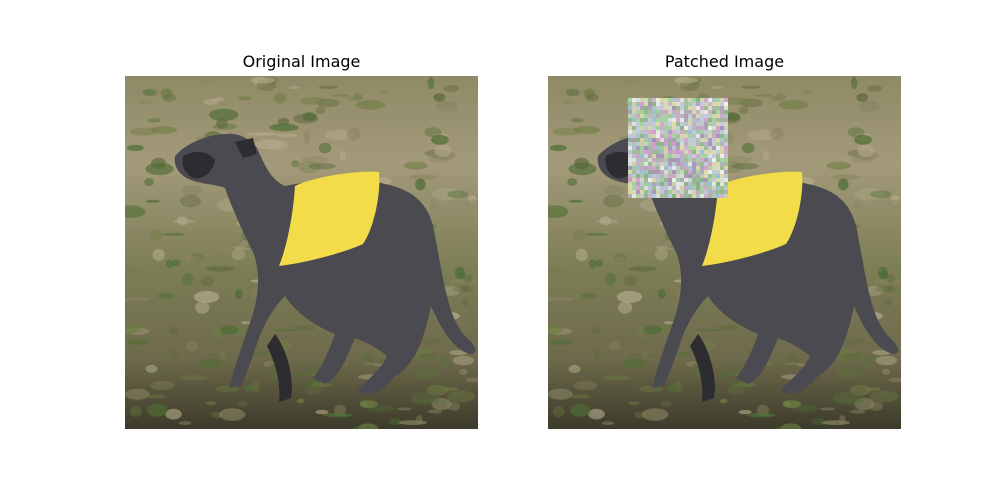  Describe the element at coordinates (678, 148) in the screenshot. I see `adversarial-patch` at that location.